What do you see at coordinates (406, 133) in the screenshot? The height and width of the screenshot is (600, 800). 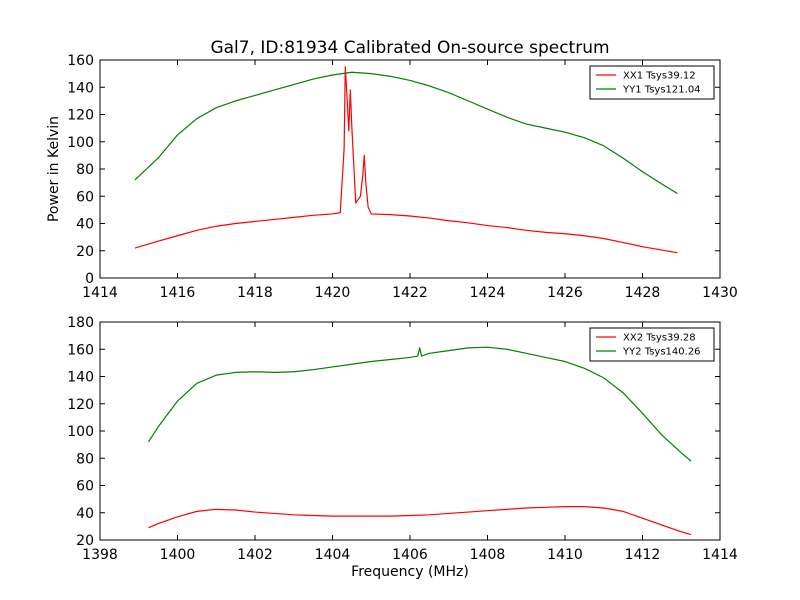 I see `series-line-yy1` at bounding box center [406, 133].